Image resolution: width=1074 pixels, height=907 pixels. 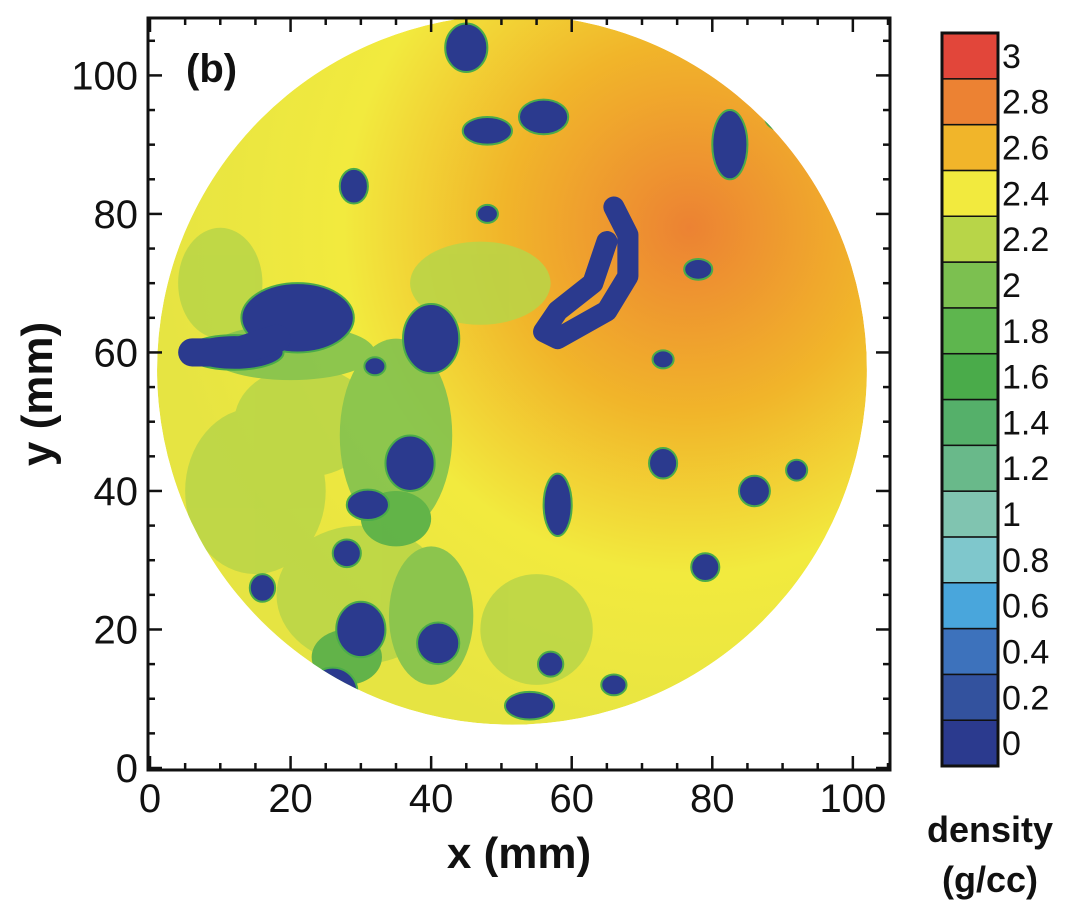 I want to click on colorbar-label: 2, so click(x=1011, y=286).